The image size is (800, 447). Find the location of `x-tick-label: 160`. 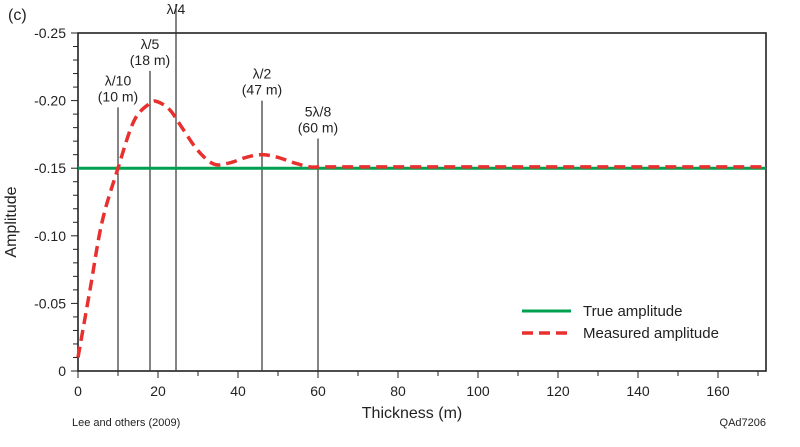

x-tick-label: 160 is located at coordinates (718, 391).